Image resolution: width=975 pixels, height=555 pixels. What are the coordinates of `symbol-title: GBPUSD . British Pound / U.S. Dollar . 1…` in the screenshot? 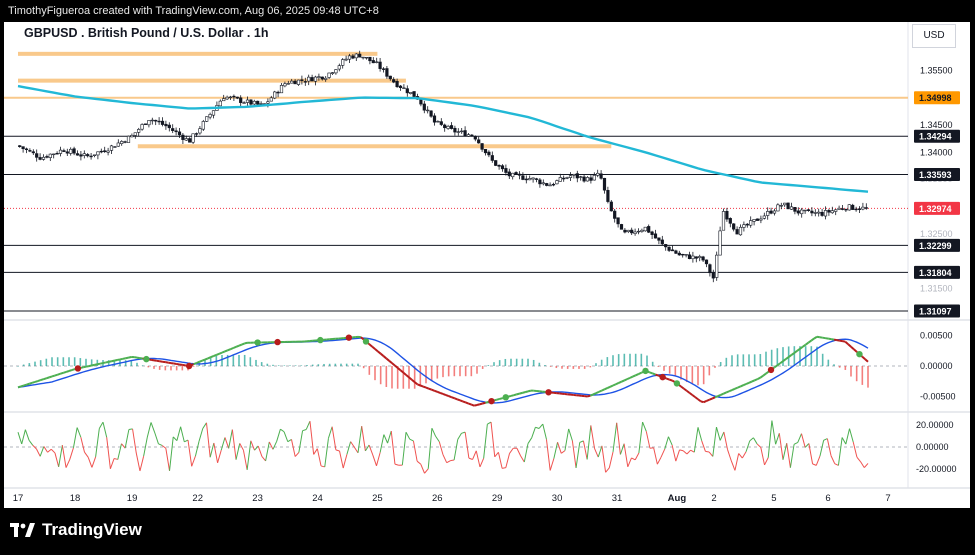 It's located at (146, 33).